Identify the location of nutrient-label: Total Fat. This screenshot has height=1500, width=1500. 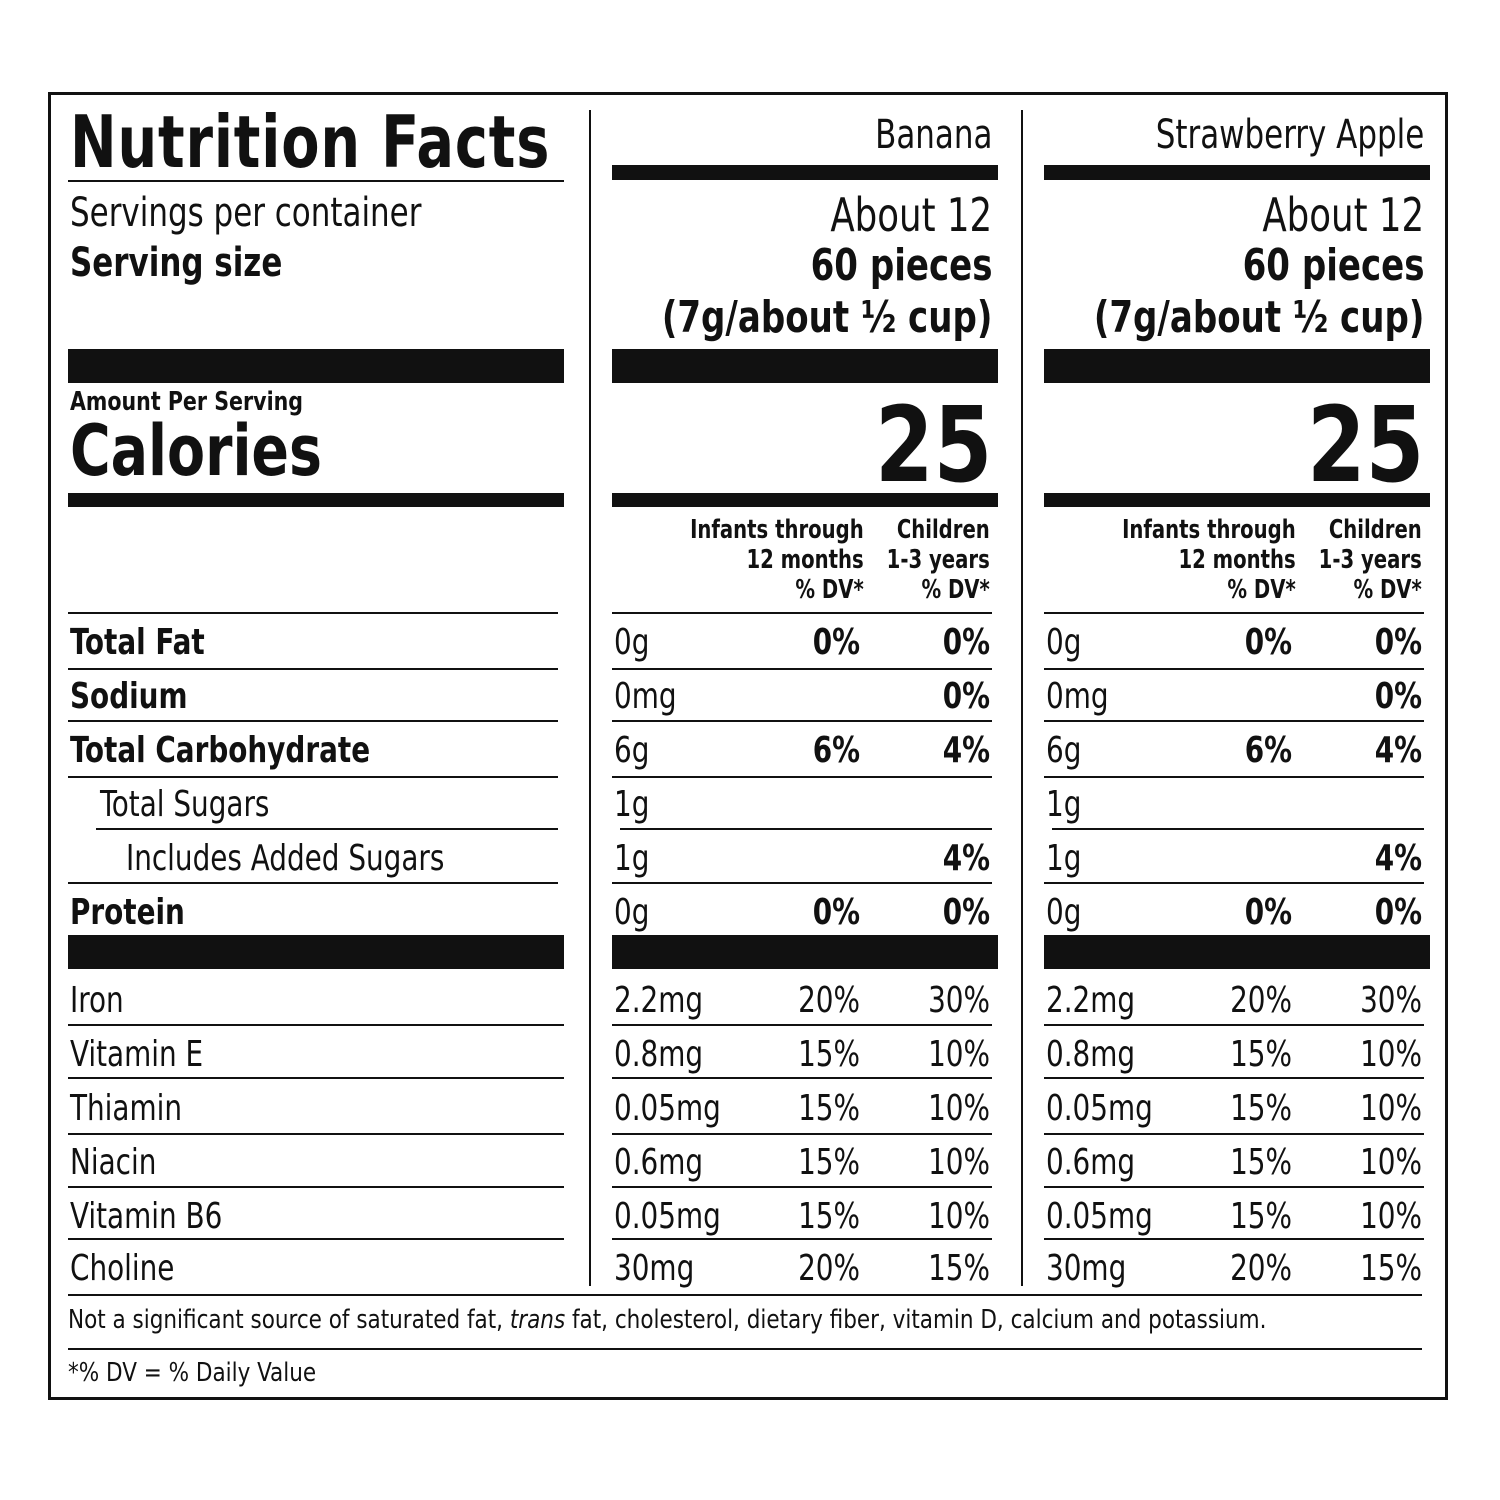
(137, 642).